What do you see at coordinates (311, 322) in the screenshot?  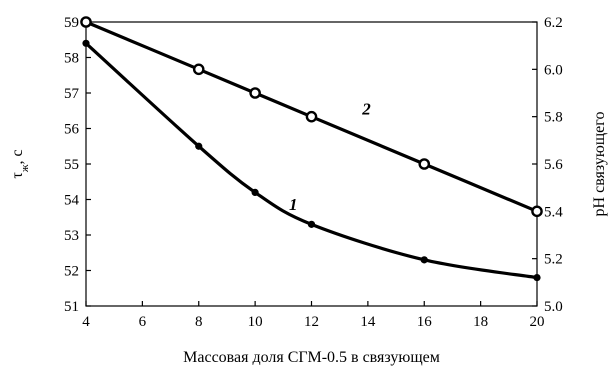 I see `x-tick-label: 12` at bounding box center [311, 322].